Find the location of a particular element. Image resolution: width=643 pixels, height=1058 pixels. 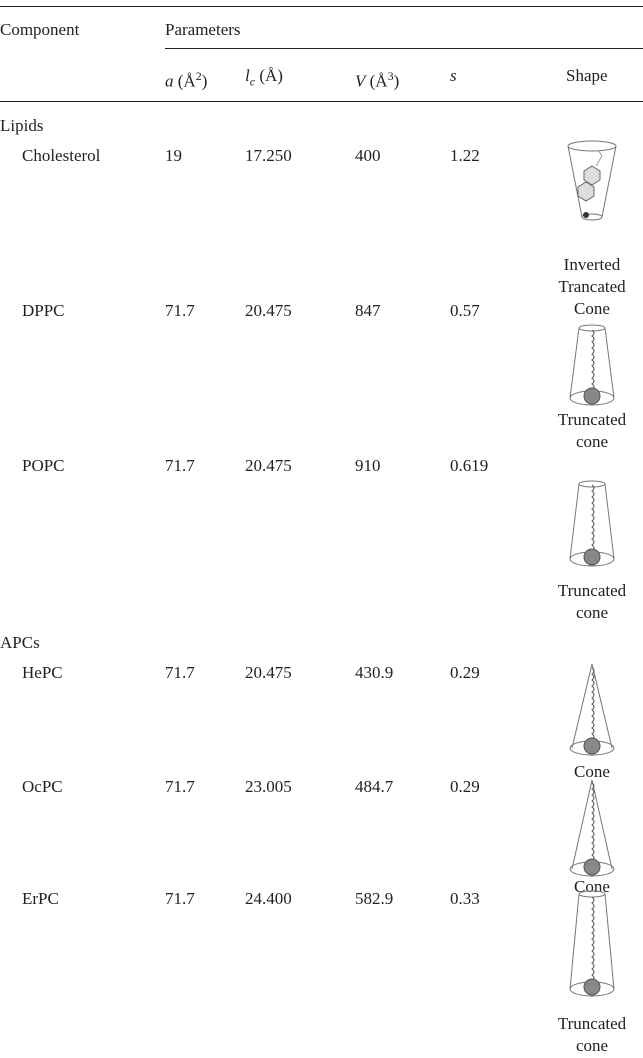

shape-label: Cone is located at coordinates (592, 771).